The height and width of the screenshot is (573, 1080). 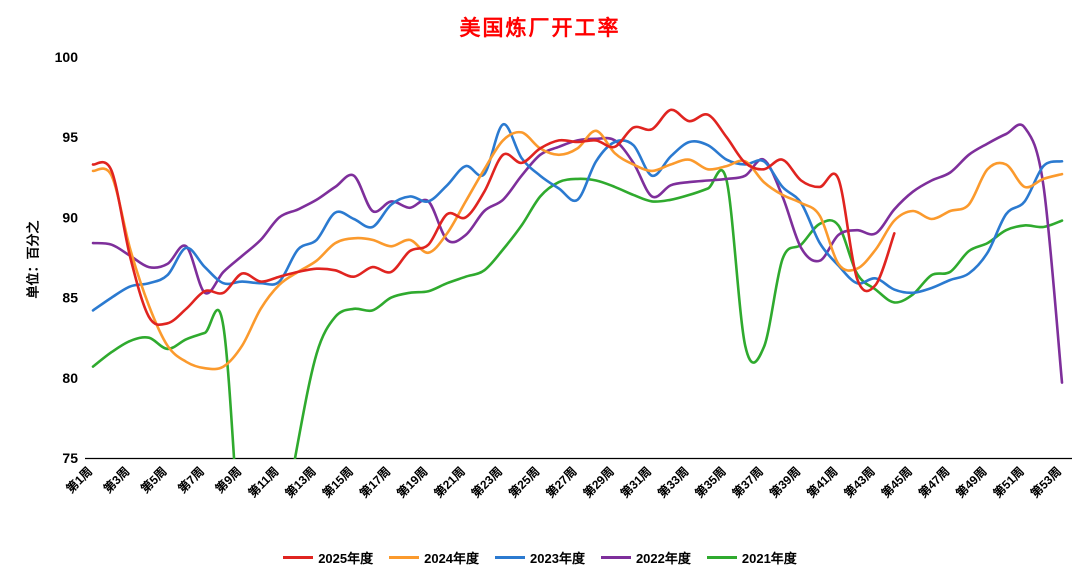 I want to click on x-tick-label: 第49周, so click(x=971, y=482).